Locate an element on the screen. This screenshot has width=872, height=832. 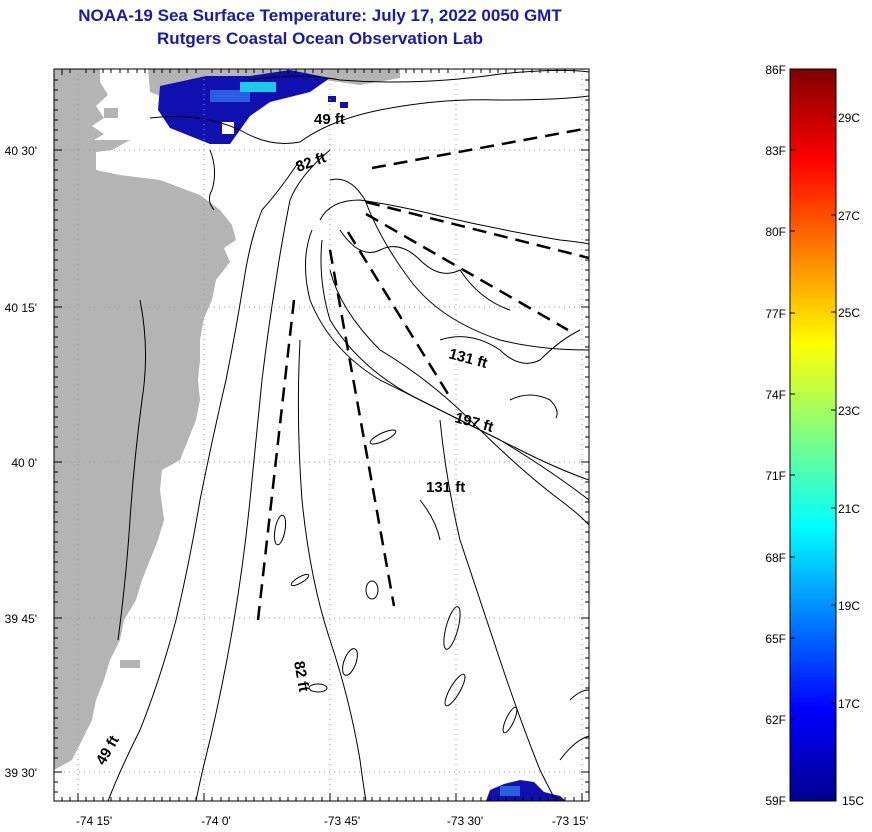
latitude-label: 39 30' is located at coordinates (21, 773).